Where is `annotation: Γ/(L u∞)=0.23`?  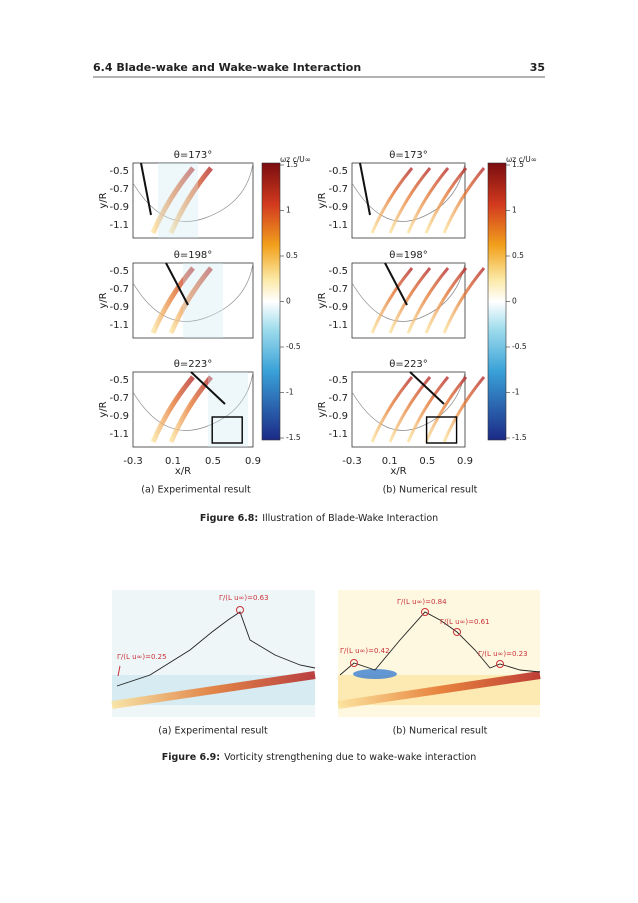 annotation: Γ/(L u∞)=0.23 is located at coordinates (503, 654).